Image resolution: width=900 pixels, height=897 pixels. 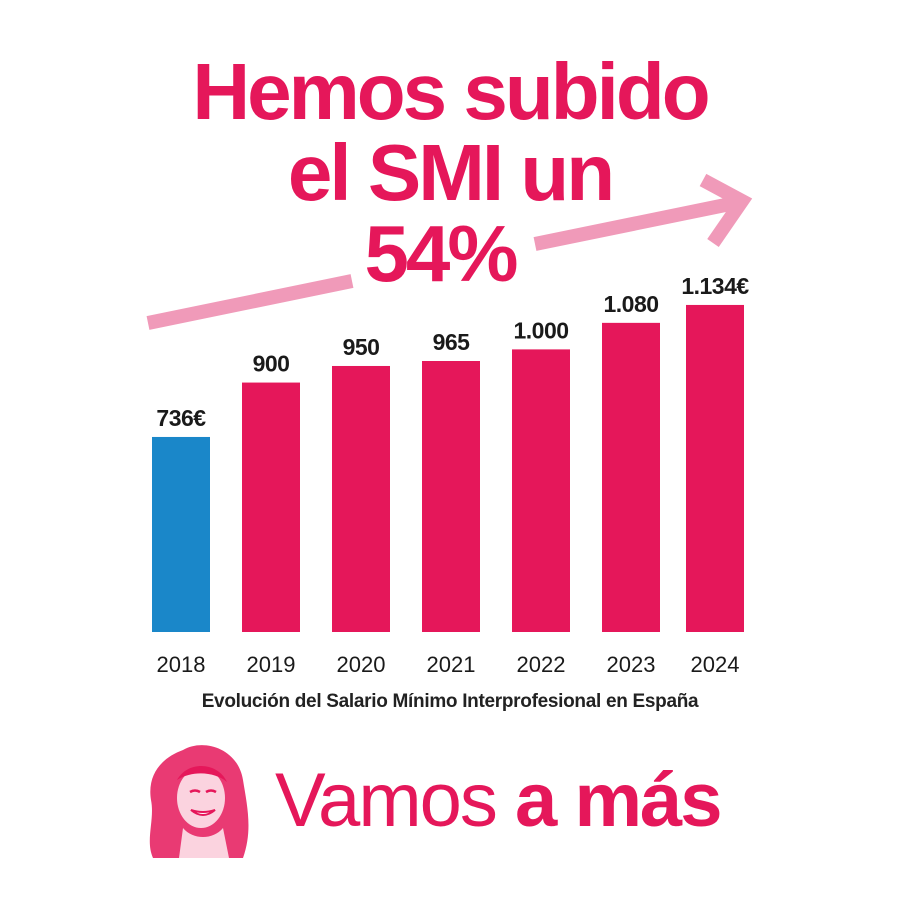 I want to click on data-label-2021: 965, so click(x=452, y=342).